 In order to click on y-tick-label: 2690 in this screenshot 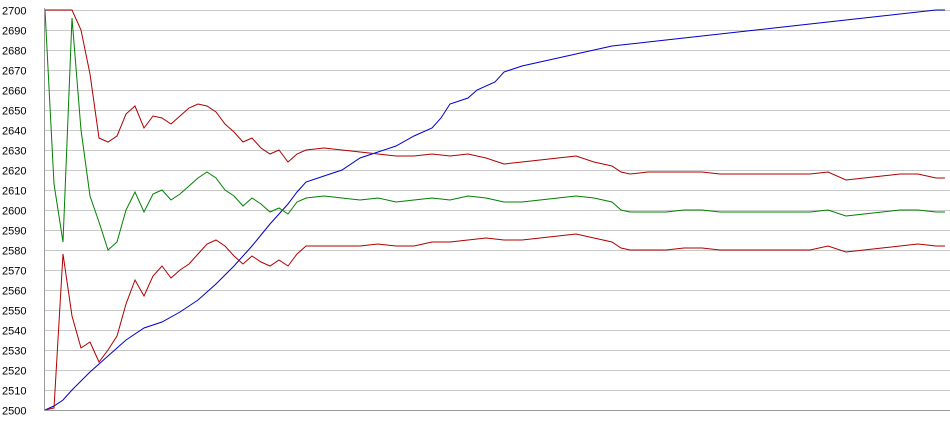, I will do `click(14, 32)`.